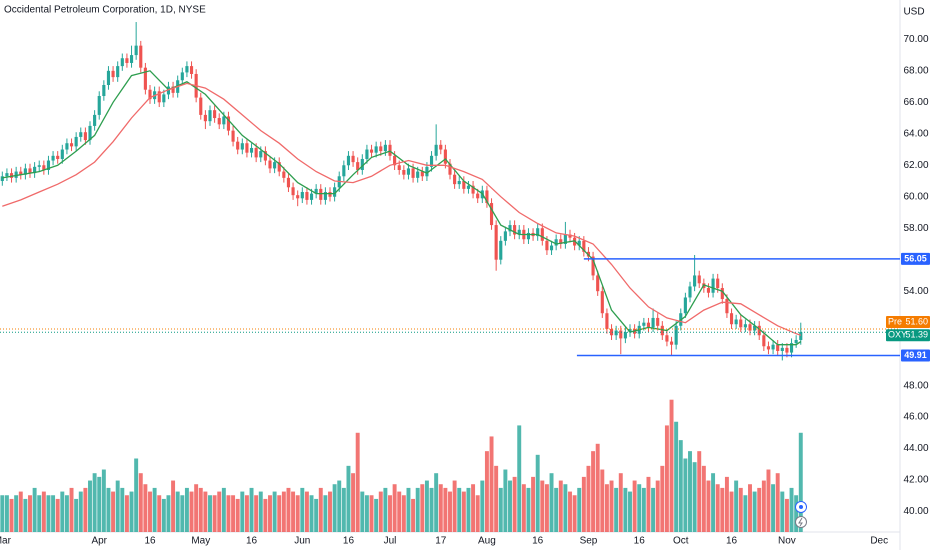 The image size is (932, 550). What do you see at coordinates (200, 541) in the screenshot?
I see `x-tick-label: May` at bounding box center [200, 541].